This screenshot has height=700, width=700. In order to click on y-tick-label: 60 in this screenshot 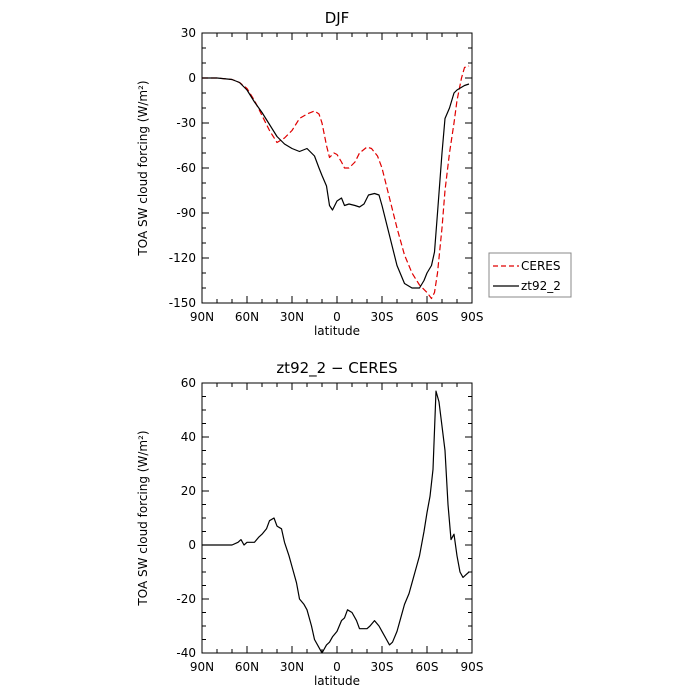, I will do `click(188, 383)`.